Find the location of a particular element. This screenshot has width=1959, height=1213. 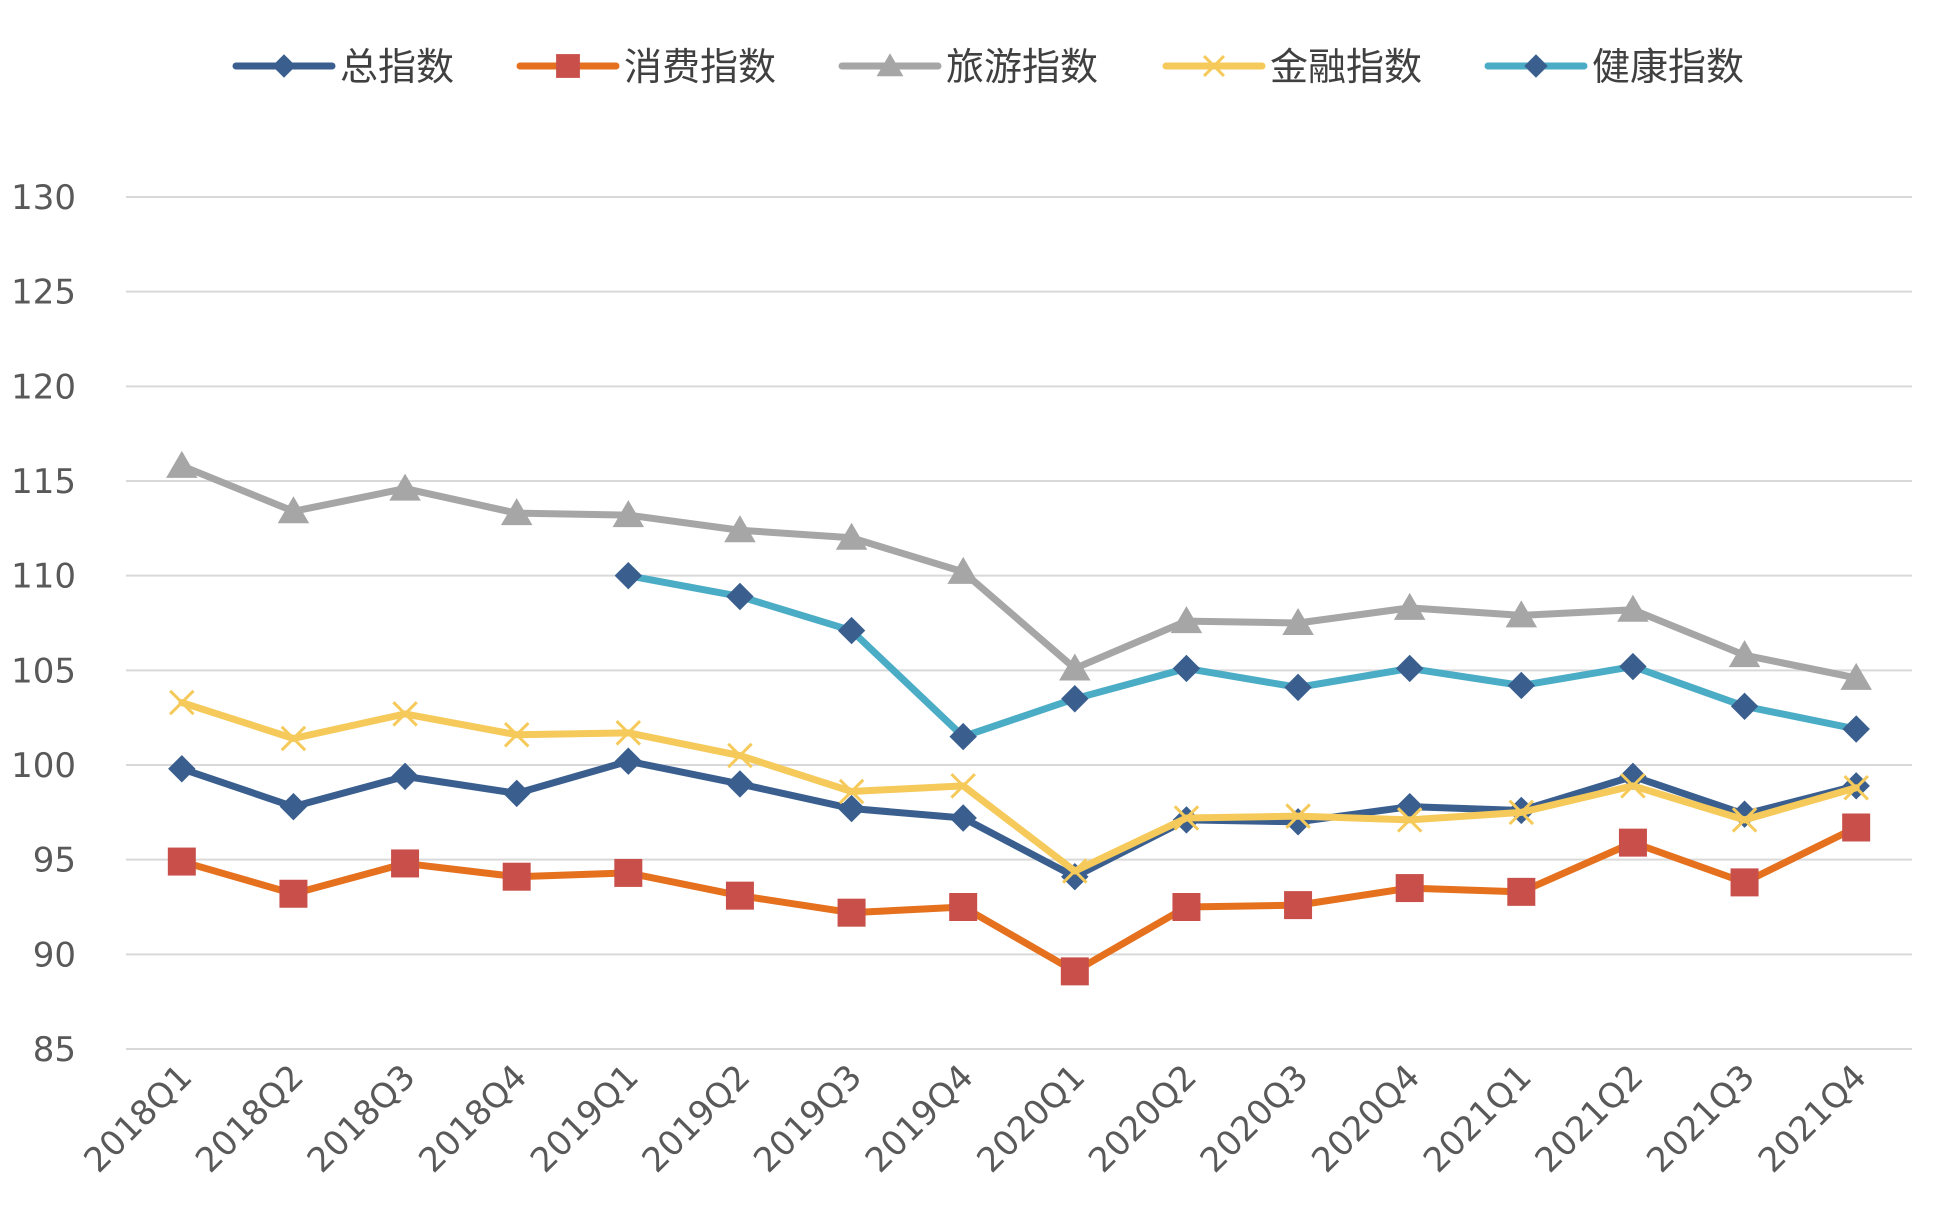

legend-label: 消费指数 is located at coordinates (700, 67).